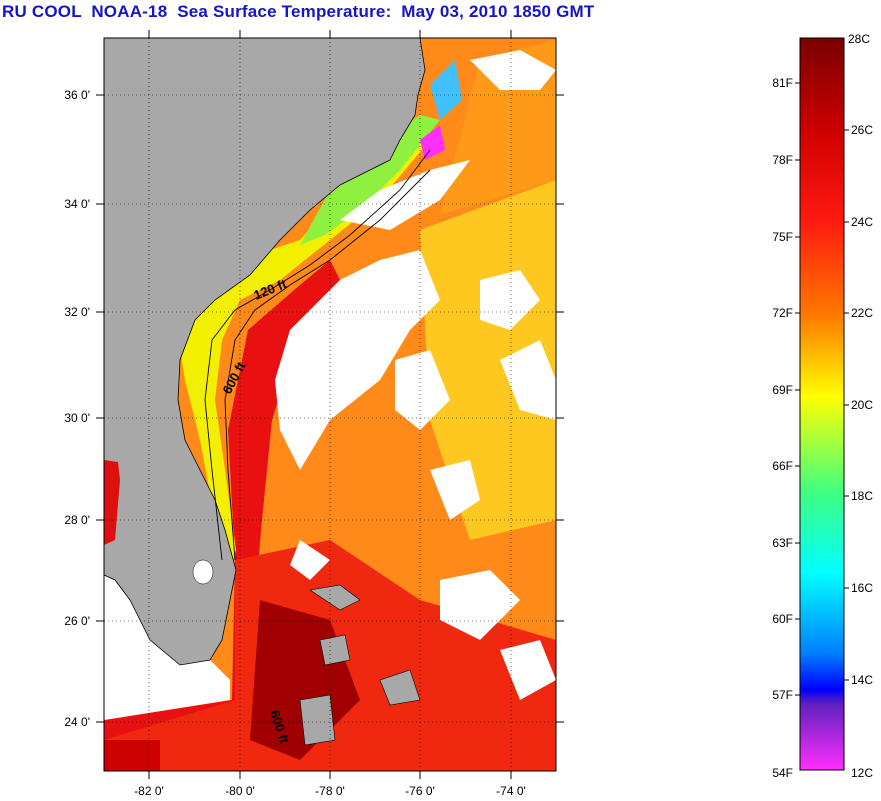 This screenshot has height=801, width=881. I want to click on colorbar-f-label: 54F, so click(782, 773).